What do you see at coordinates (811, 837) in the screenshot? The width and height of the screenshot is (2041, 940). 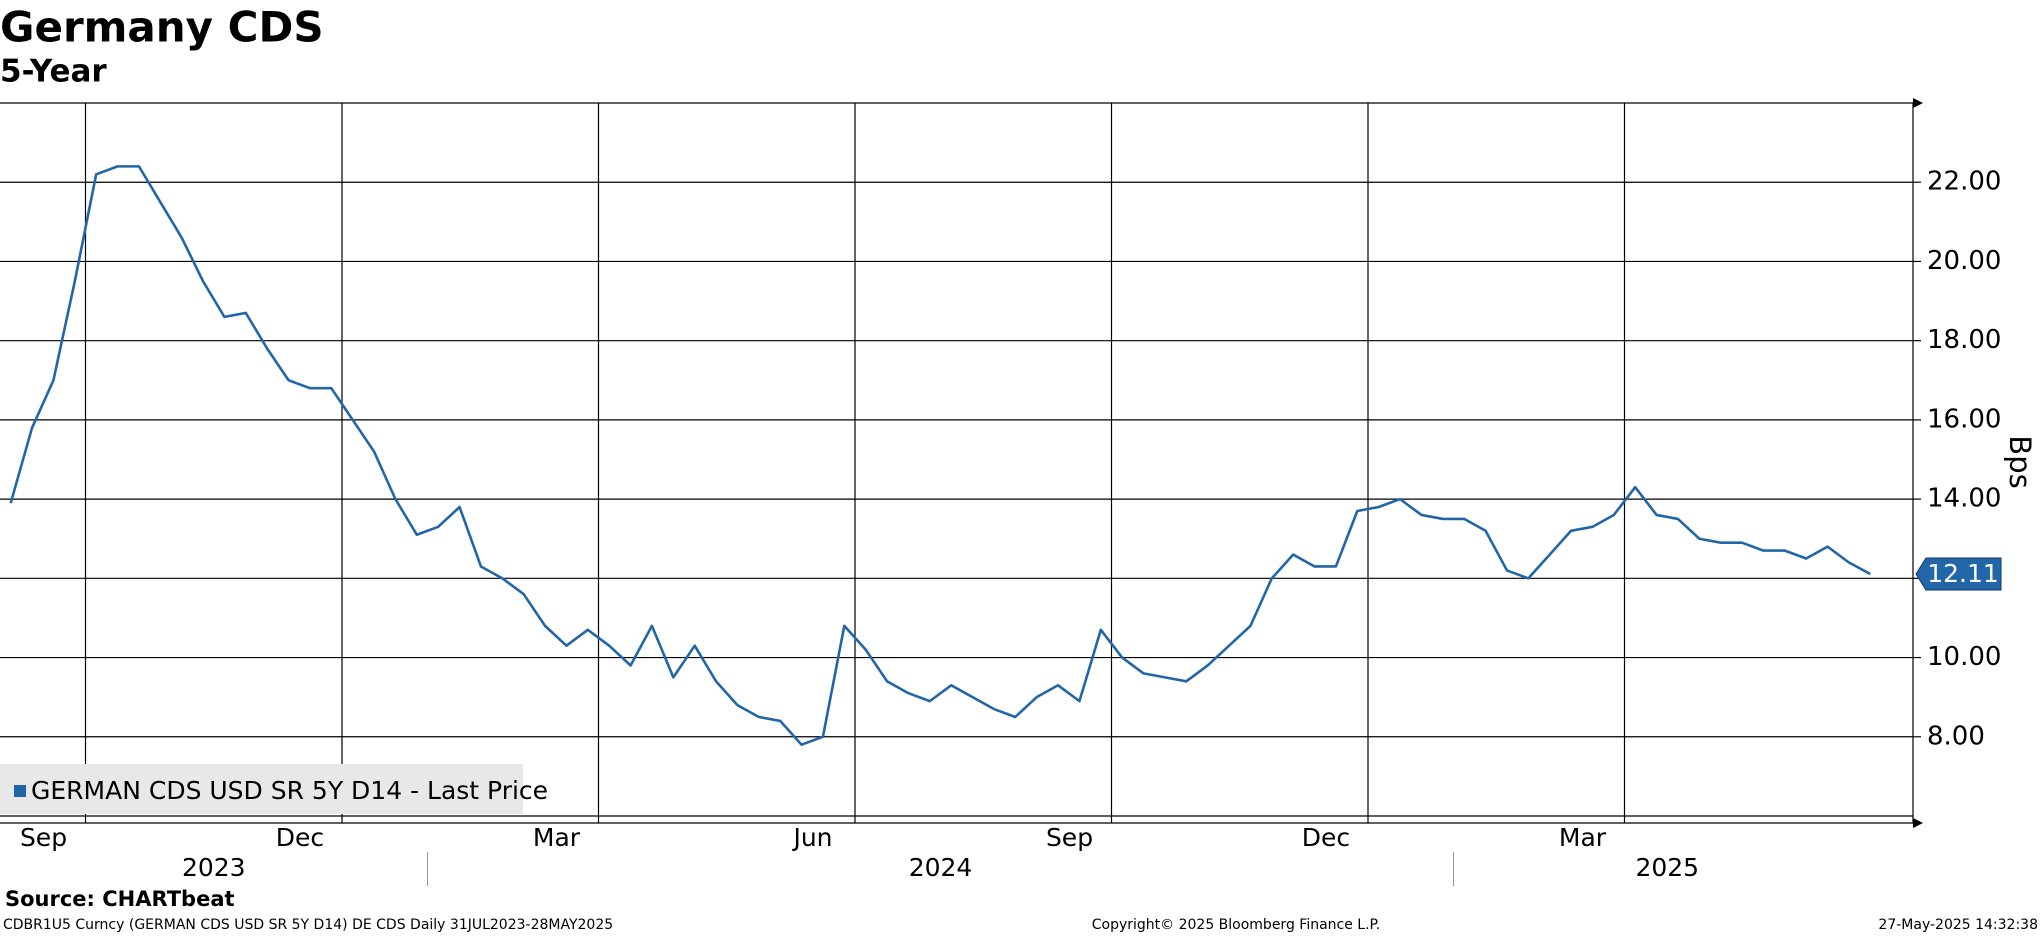 I see `x-tick-label: Jun` at bounding box center [811, 837].